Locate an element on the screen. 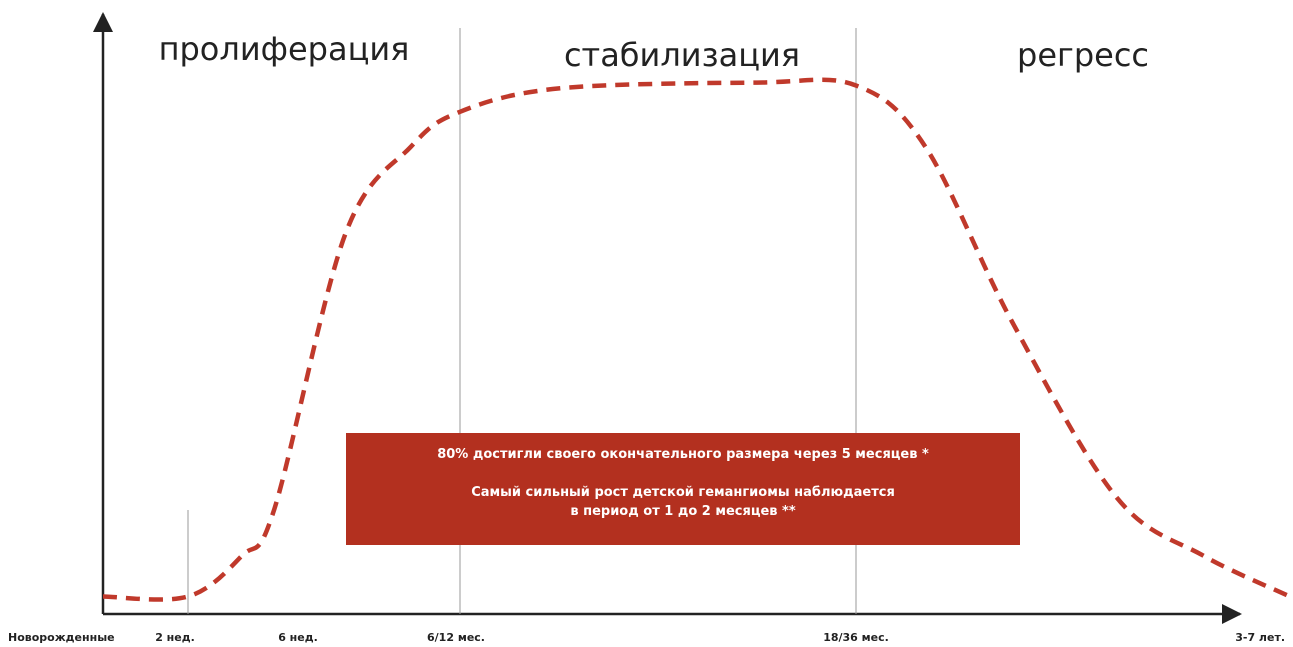  tick-label-2-weeks: 2 нед. is located at coordinates (175, 637).